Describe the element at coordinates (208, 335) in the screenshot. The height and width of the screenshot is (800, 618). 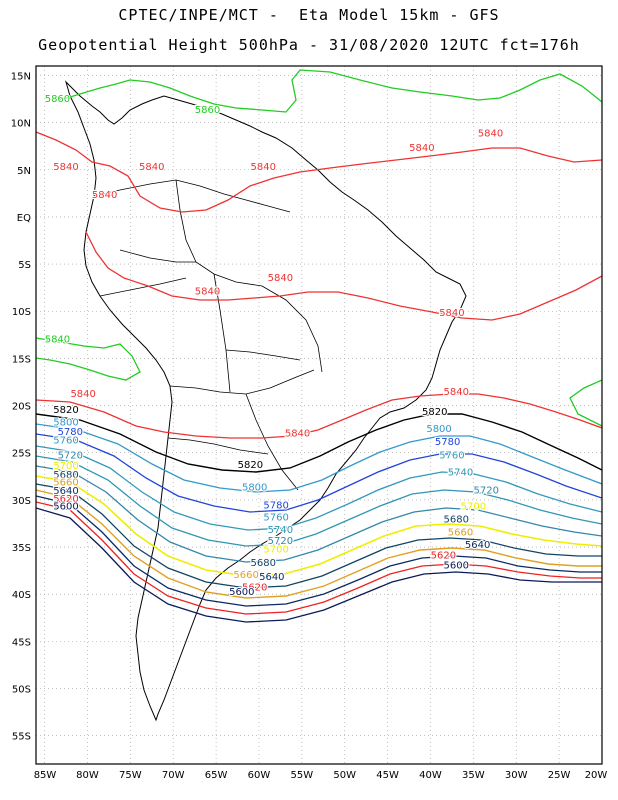
I see `country-borders` at that location.